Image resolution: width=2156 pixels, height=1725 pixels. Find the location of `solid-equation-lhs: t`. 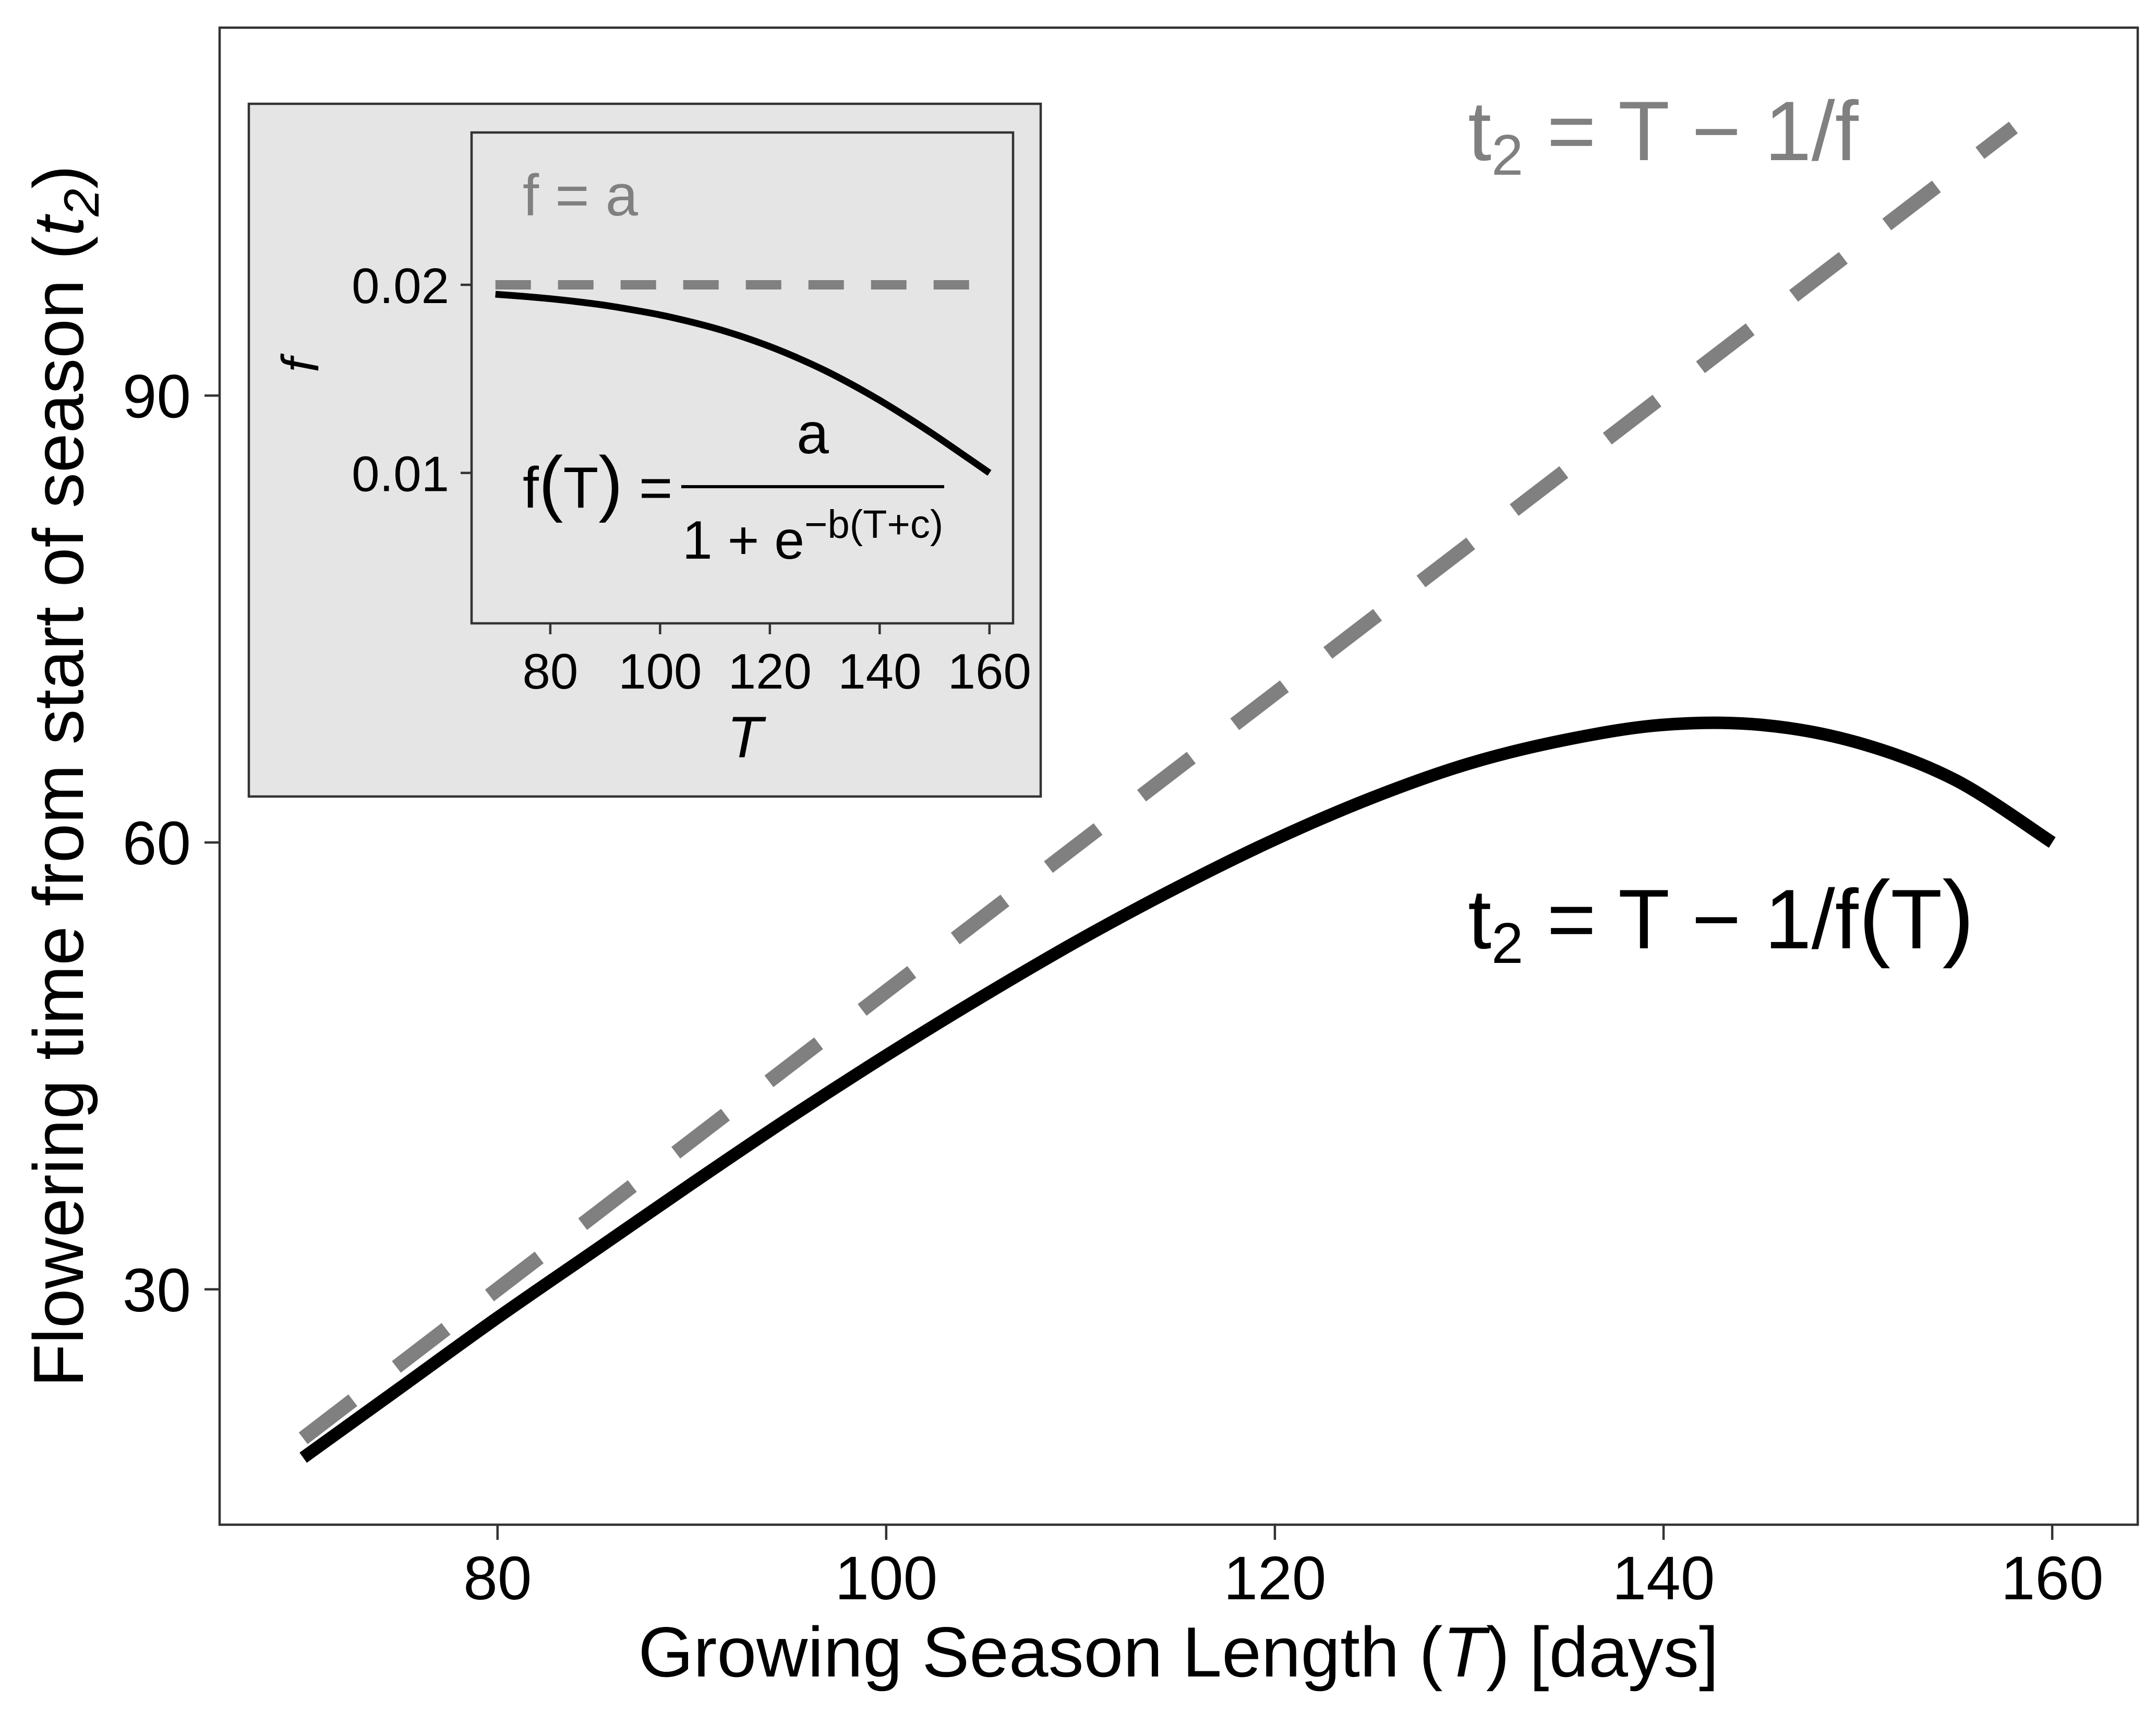

solid-equation-lhs: t is located at coordinates (1479, 919).